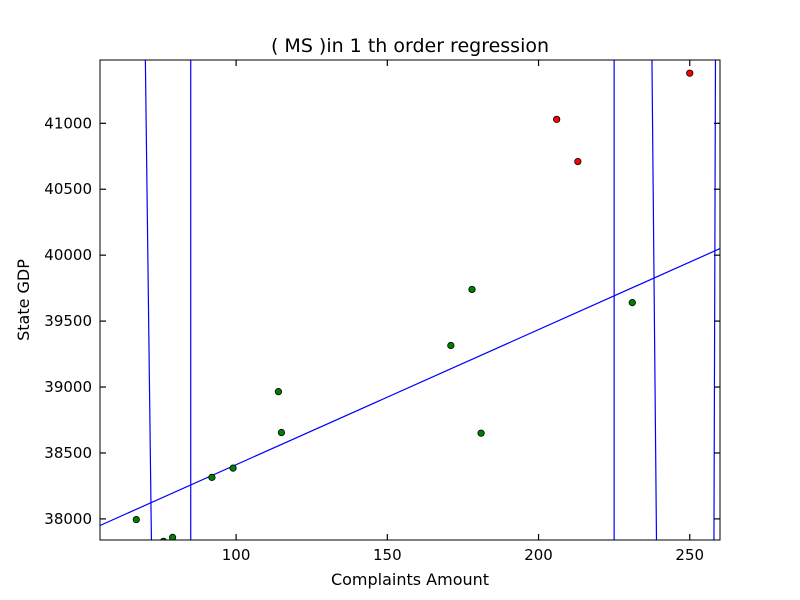  What do you see at coordinates (68, 189) in the screenshot?
I see `y-tick-label: 40500` at bounding box center [68, 189].